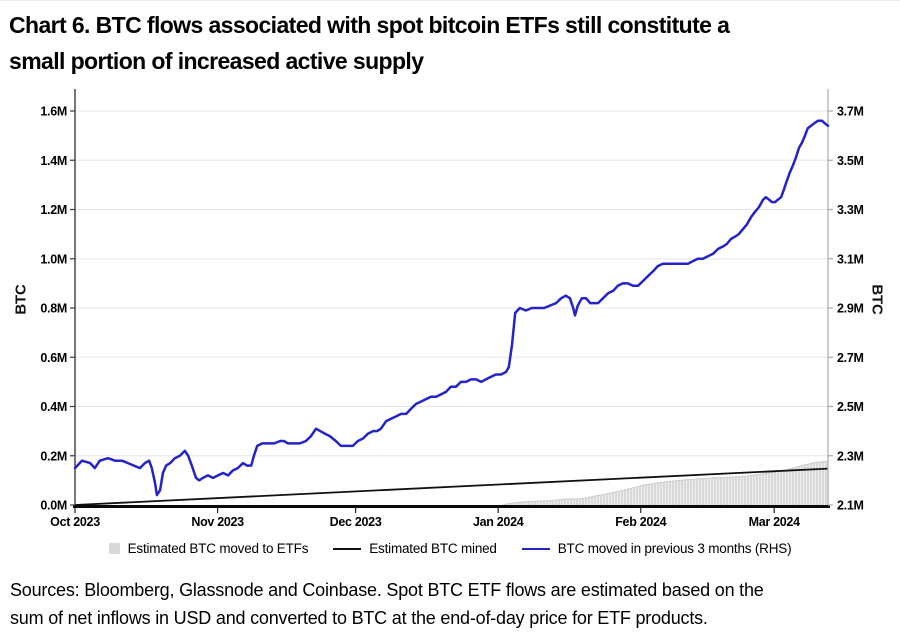 The height and width of the screenshot is (640, 900). Describe the element at coordinates (850, 506) in the screenshot. I see `y-right-tick-label: 2.1M` at that location.